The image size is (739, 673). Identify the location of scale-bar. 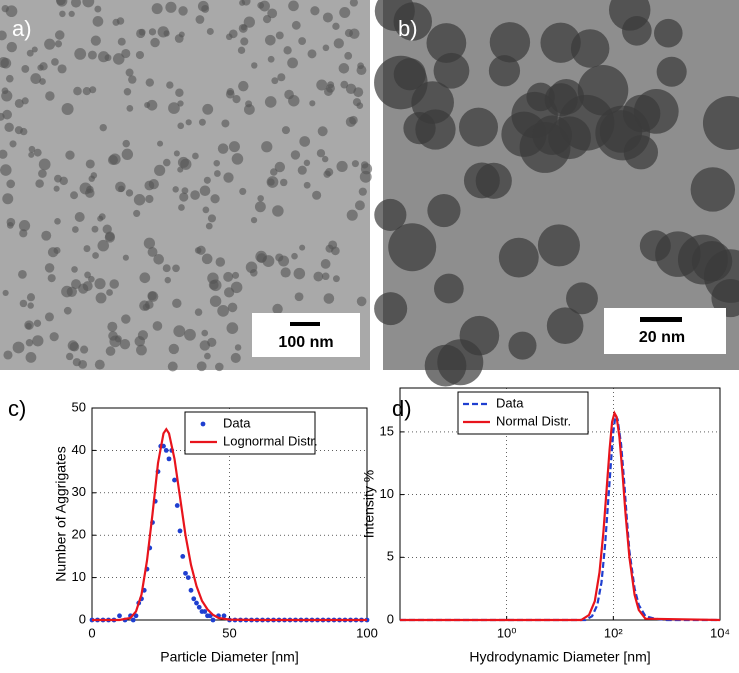
(661, 319).